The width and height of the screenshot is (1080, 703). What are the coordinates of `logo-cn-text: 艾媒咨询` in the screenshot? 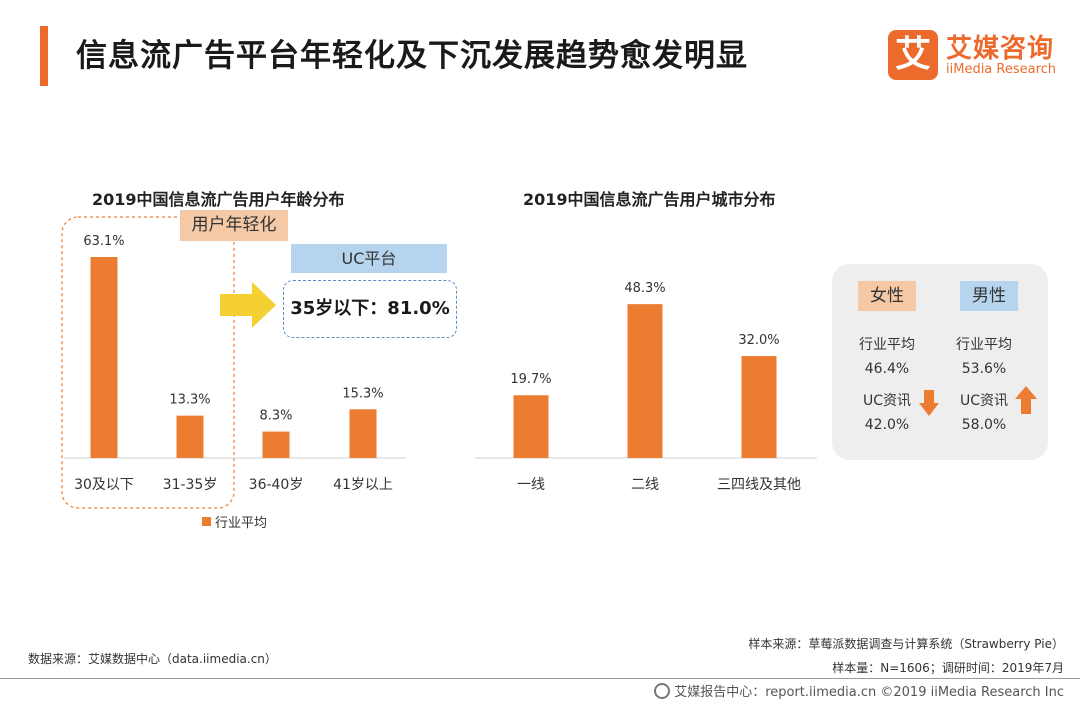 It's located at (1000, 49).